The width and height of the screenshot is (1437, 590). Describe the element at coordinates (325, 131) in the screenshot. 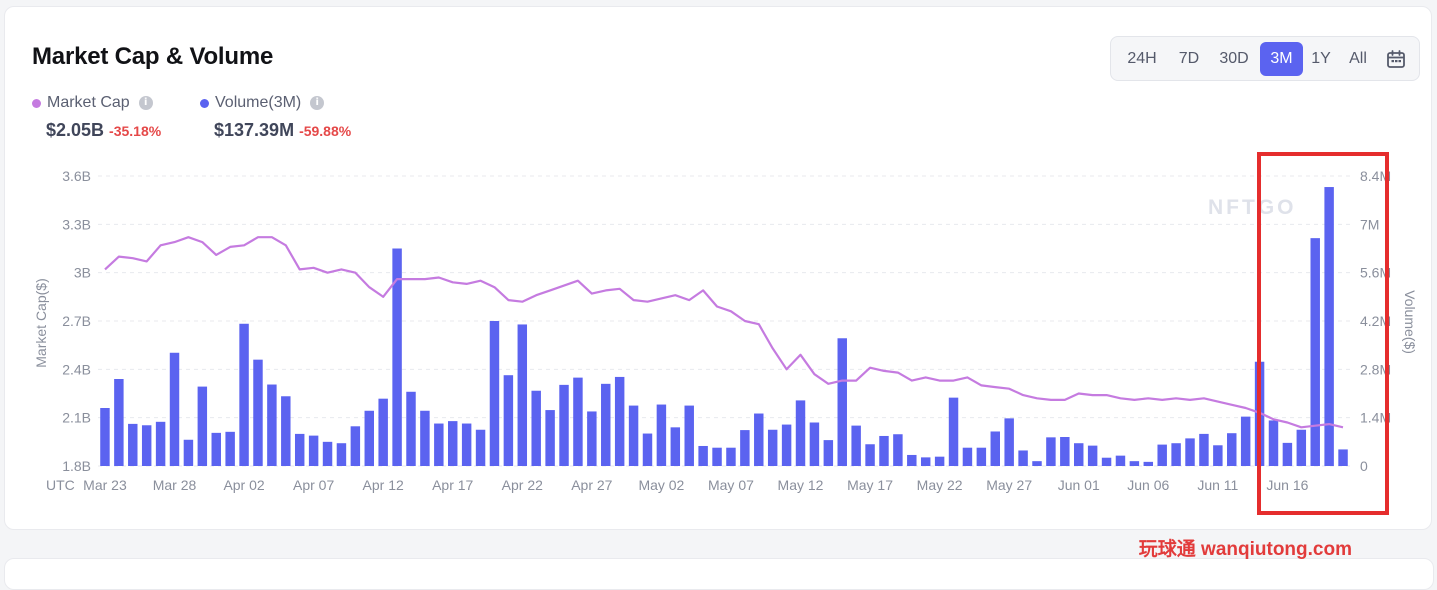

I see `volume-change: -59.88%` at that location.